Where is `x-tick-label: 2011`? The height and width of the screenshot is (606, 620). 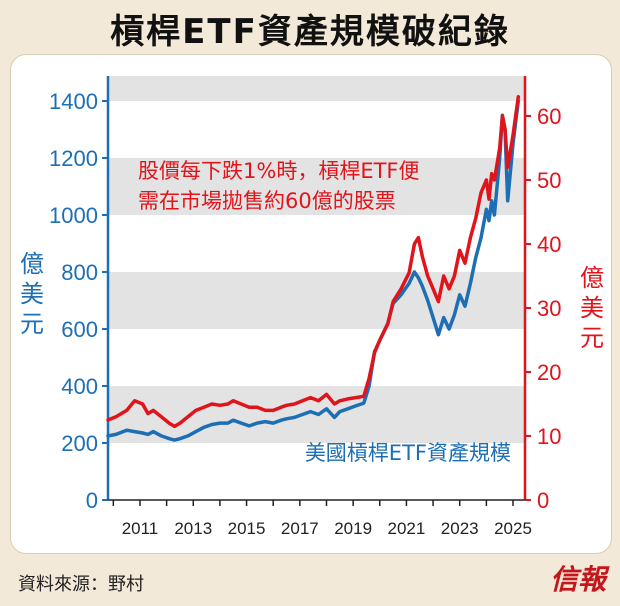
x-tick-label: 2011 is located at coordinates (140, 528).